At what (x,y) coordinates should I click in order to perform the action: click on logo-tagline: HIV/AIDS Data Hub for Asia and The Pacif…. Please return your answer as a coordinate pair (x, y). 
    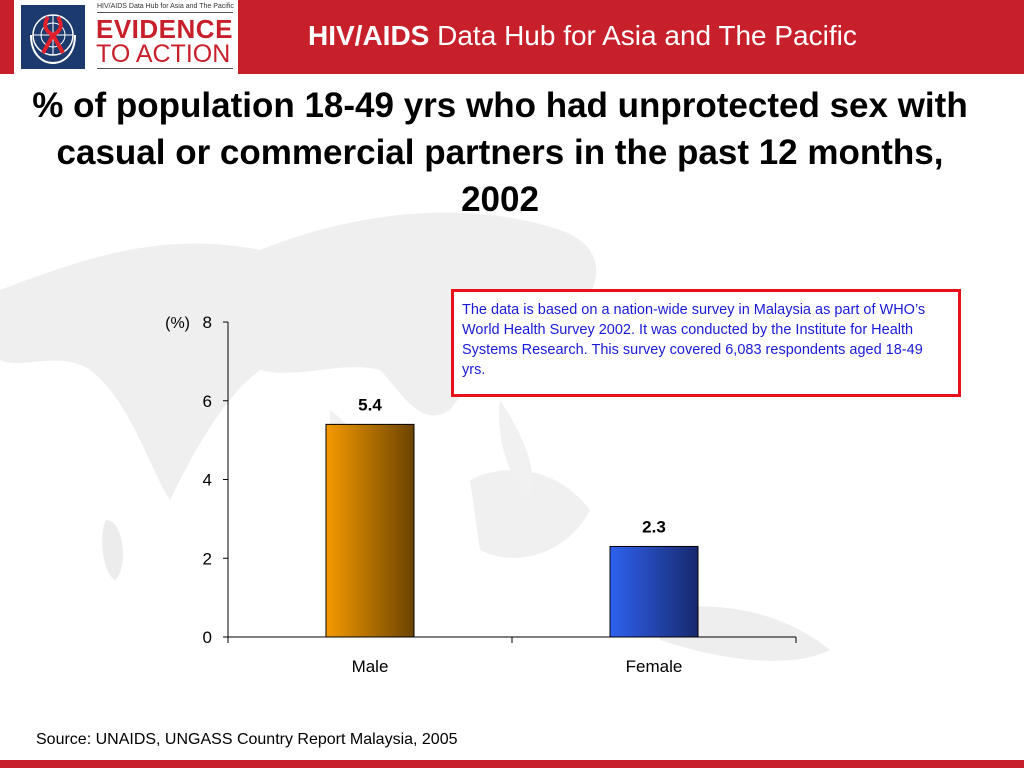
    Looking at the image, I should click on (165, 6).